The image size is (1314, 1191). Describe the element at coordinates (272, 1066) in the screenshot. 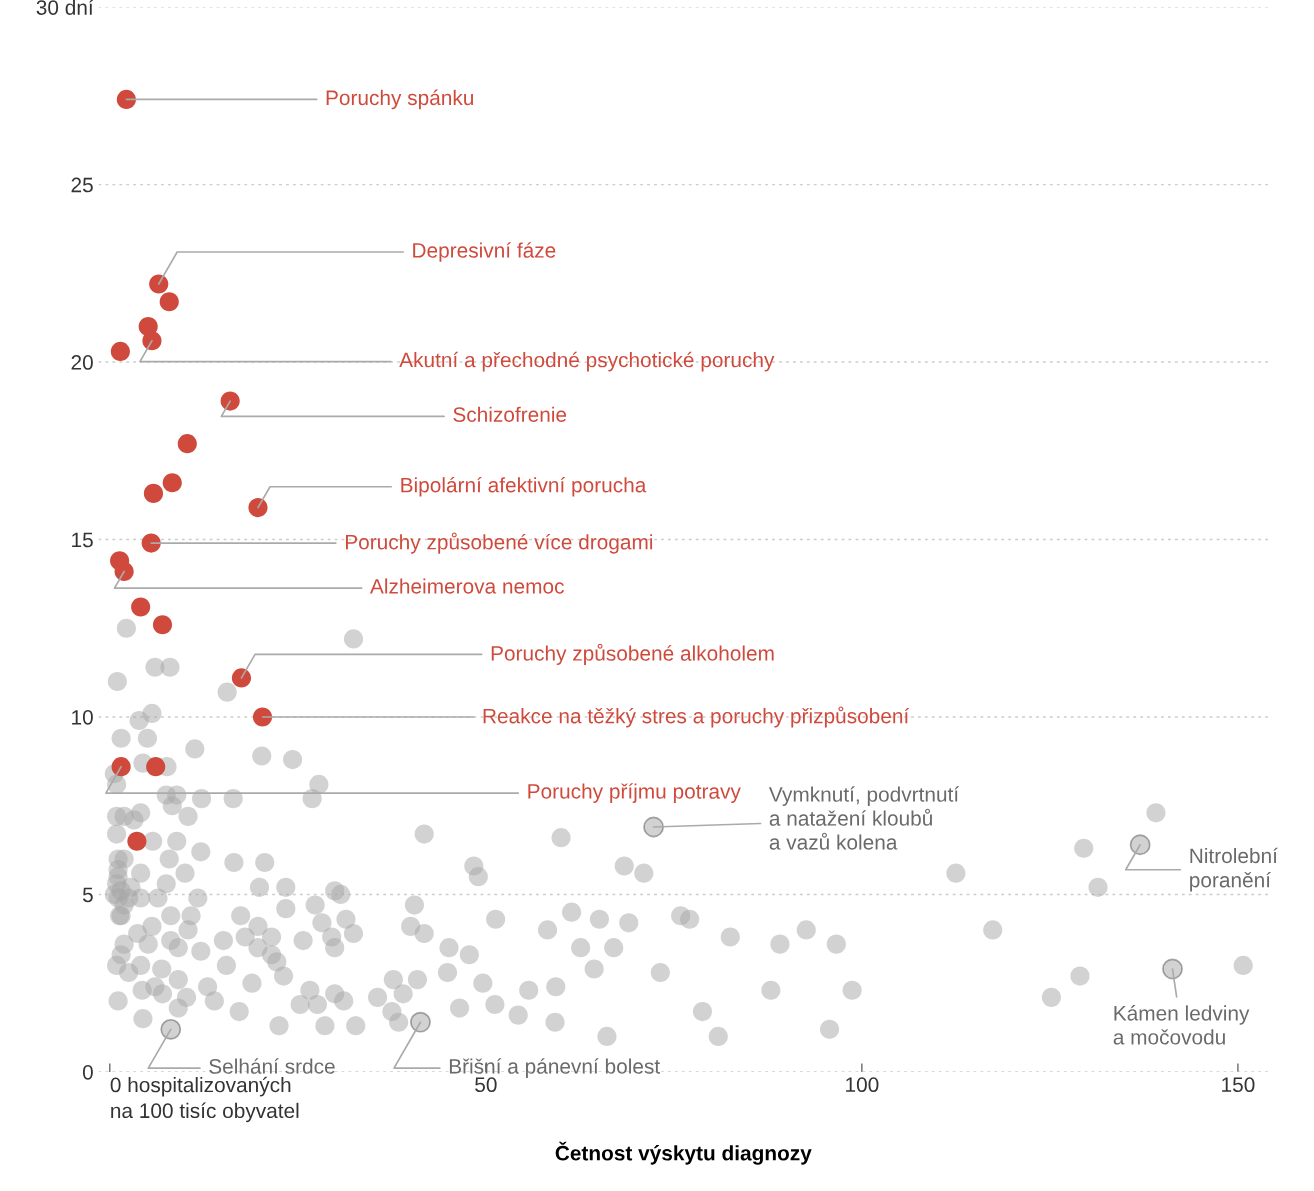

I see `annotation: Selhání srdce` at that location.